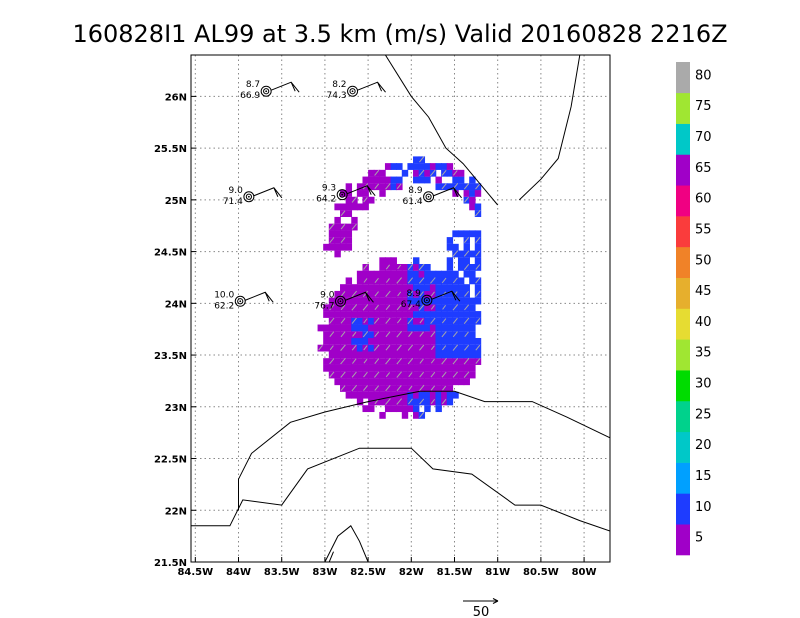 This screenshot has height=618, width=800. Describe the element at coordinates (170, 460) in the screenshot. I see `y-tick-label: 22.5N` at that location.